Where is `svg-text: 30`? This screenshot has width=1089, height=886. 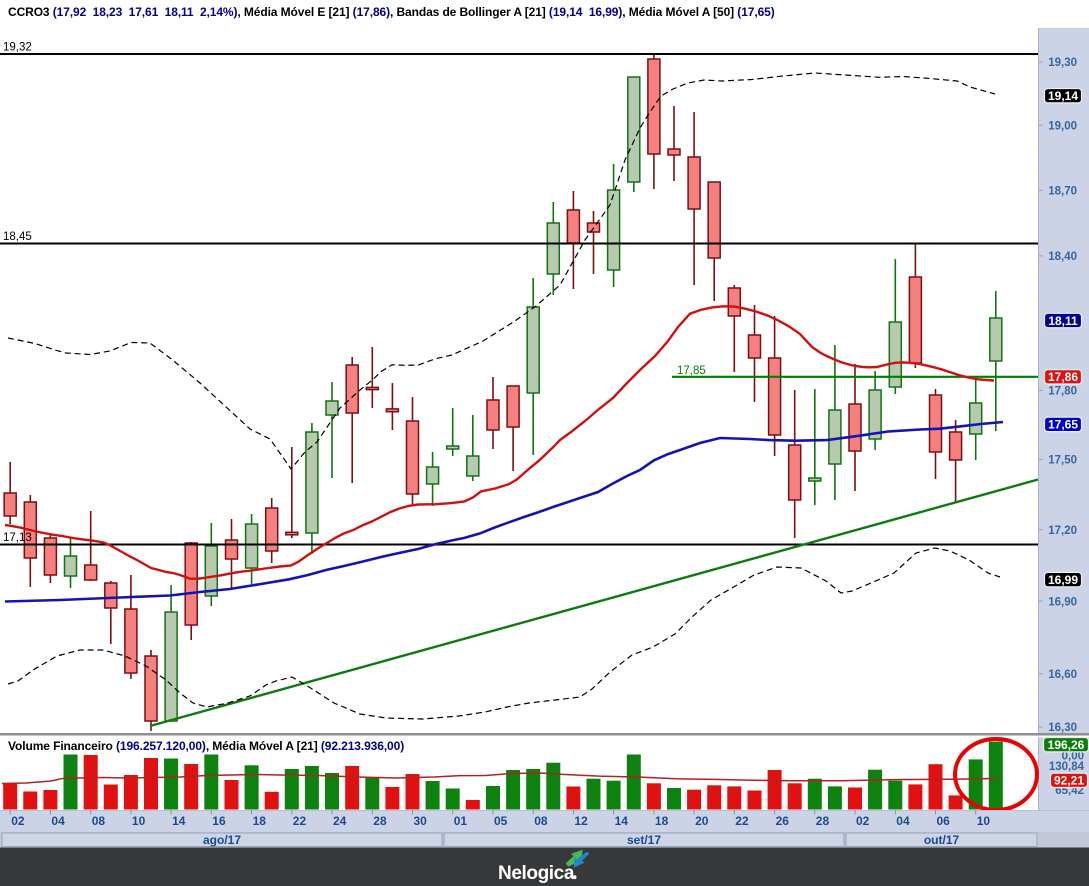 svg-text: 30 is located at coordinates (421, 821).